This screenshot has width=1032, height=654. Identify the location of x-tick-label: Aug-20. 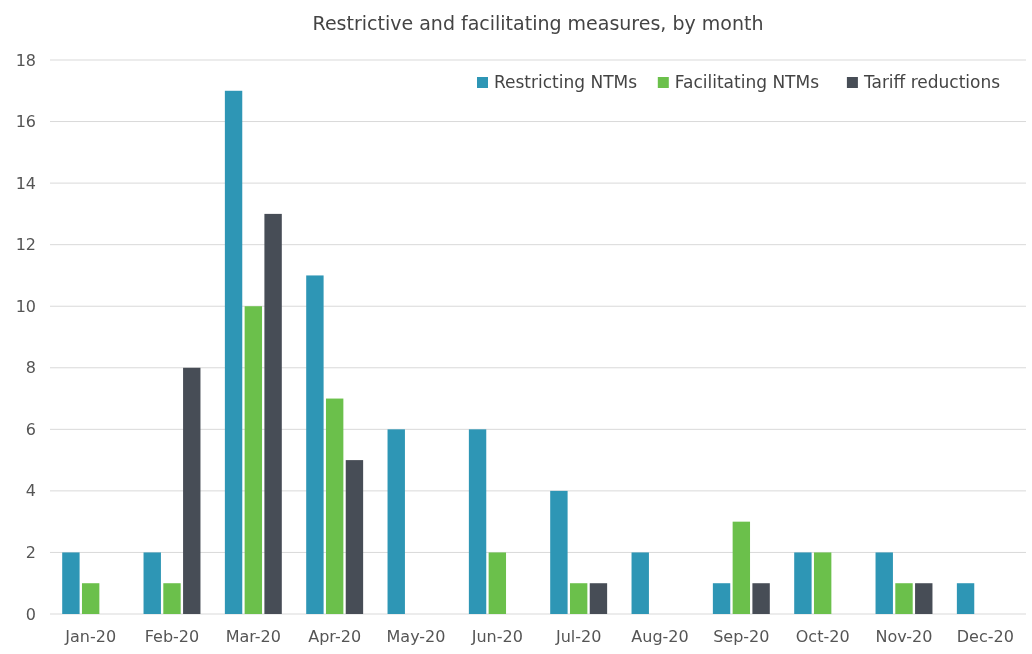
(660, 636).